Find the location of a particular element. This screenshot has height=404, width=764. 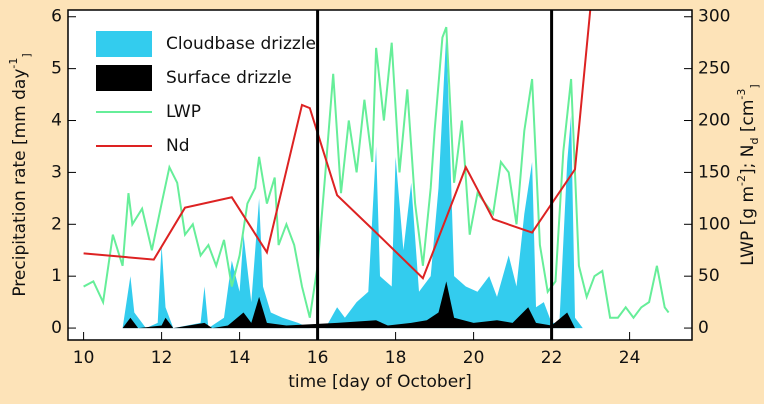

y-tick-label: 4 is located at coordinates (56, 121).